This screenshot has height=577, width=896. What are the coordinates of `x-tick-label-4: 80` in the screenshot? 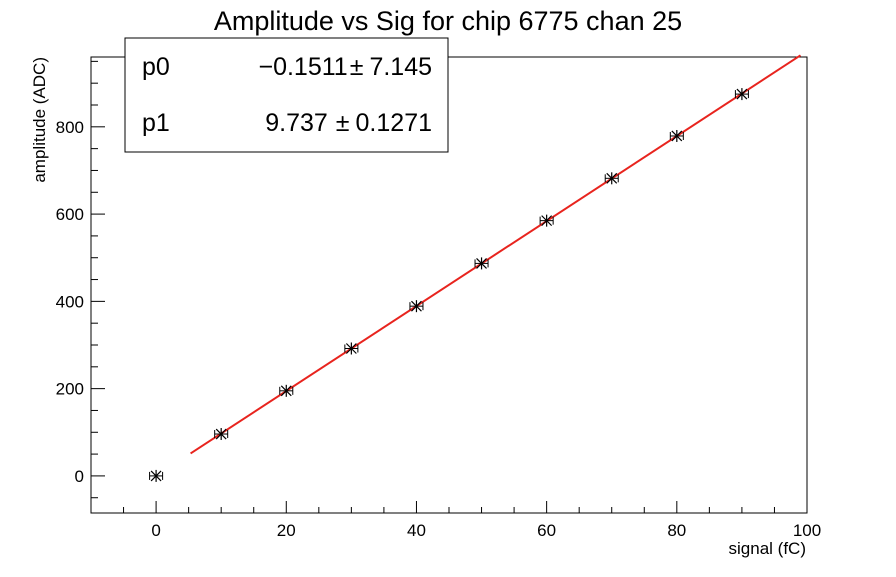 It's located at (676, 530).